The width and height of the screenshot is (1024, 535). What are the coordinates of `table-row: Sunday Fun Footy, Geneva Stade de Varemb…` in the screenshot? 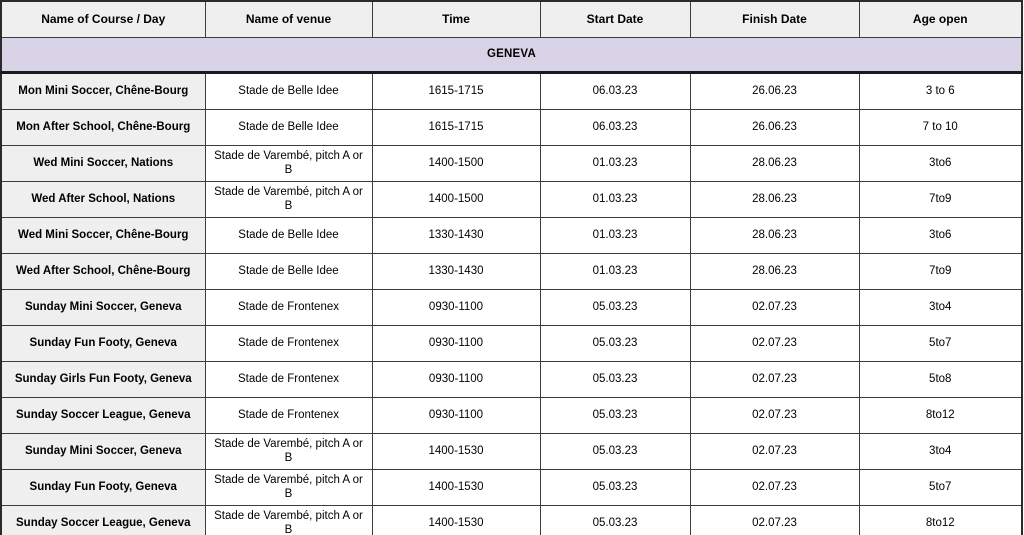 It's located at (511, 487).